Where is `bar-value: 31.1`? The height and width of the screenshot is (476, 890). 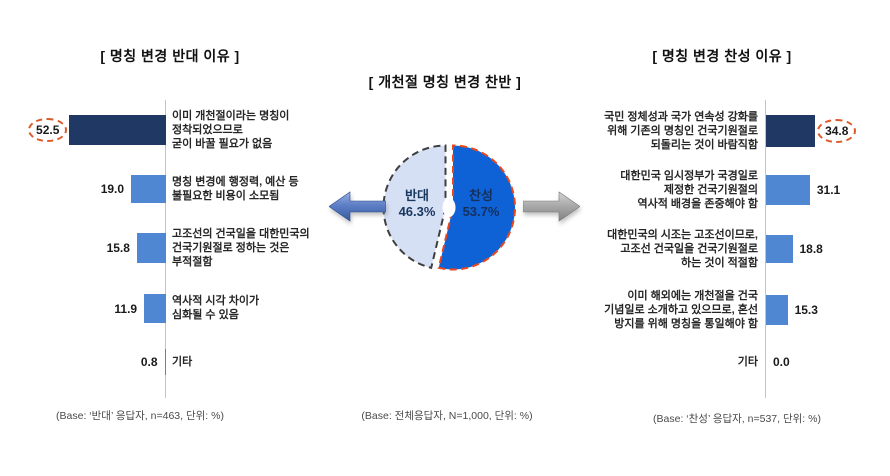 bar-value: 31.1 is located at coordinates (828, 190).